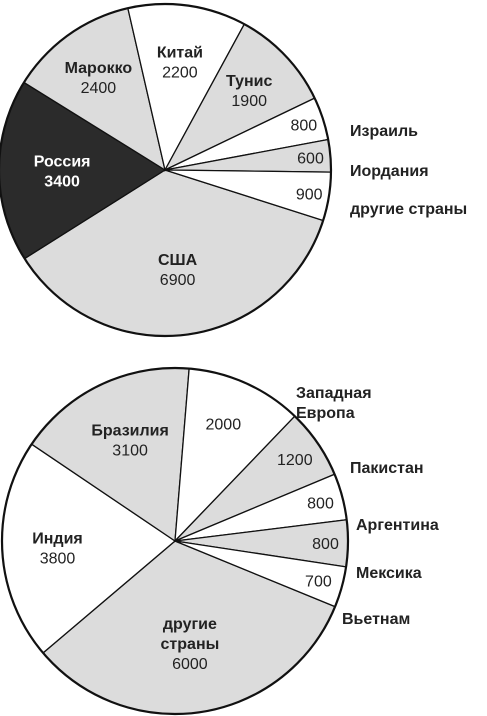 This screenshot has width=487, height=716. What do you see at coordinates (180, 53) in the screenshot?
I see `slice-label-китай: Китай` at bounding box center [180, 53].